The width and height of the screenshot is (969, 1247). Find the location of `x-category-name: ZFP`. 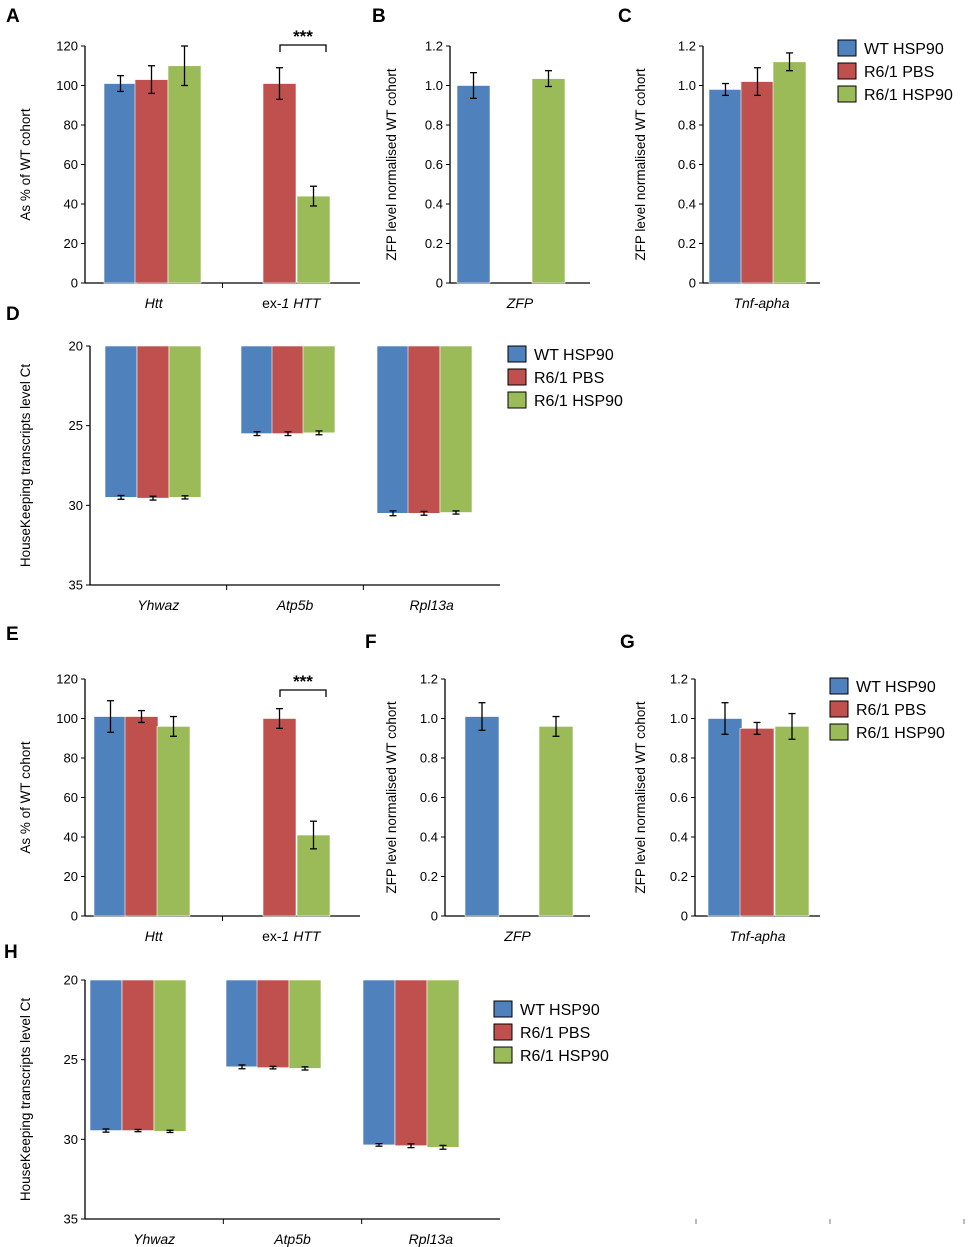

x-category-name: ZFP is located at coordinates (517, 936).